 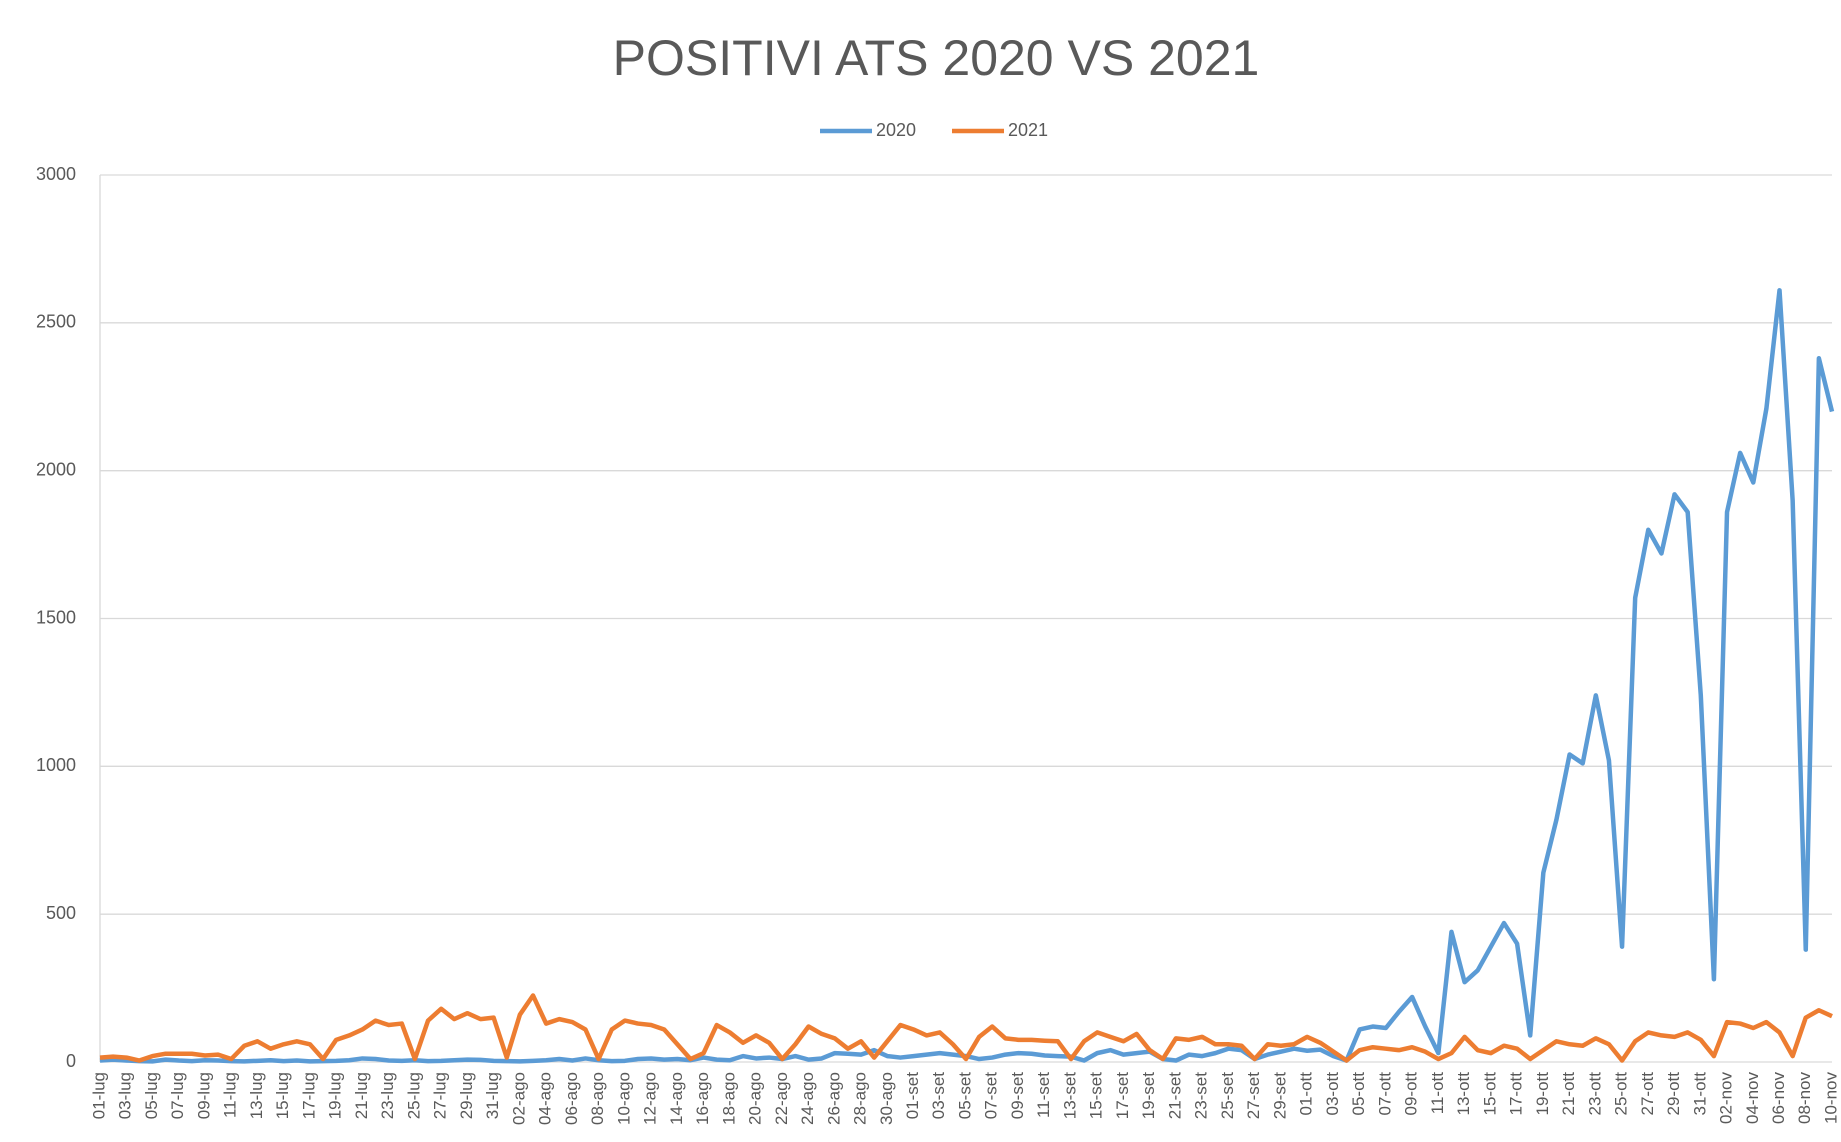 I want to click on x-tick-label: 21-ott, so click(x=1568, y=1094).